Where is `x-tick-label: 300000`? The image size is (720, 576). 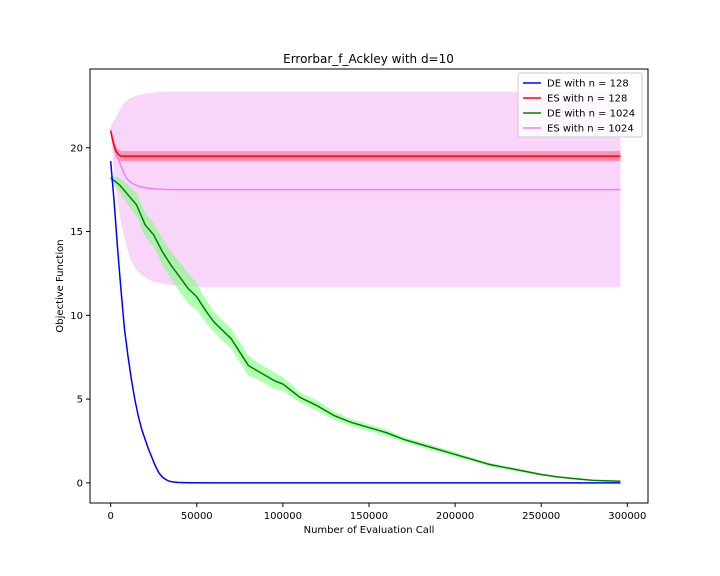
x-tick-label: 300000 is located at coordinates (627, 516).